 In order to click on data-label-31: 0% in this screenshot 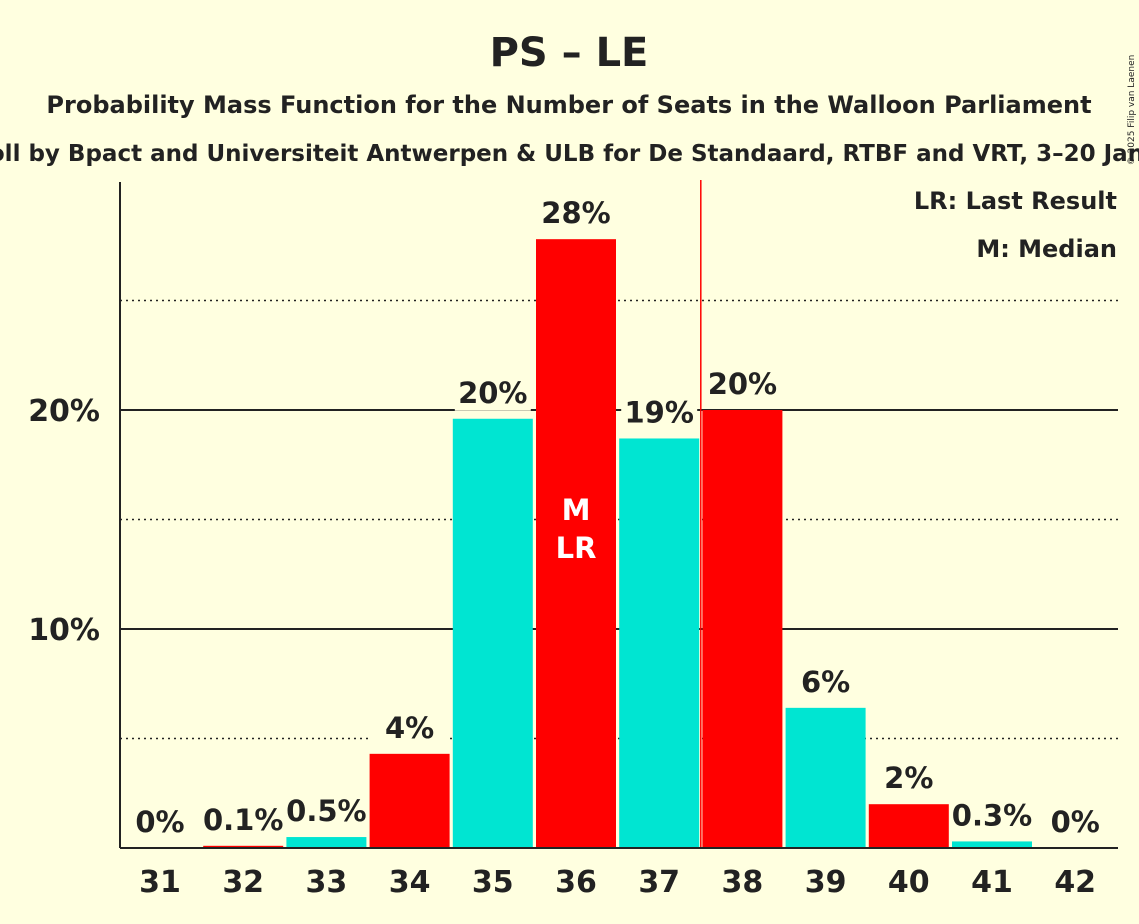, I will do `click(159, 822)`.